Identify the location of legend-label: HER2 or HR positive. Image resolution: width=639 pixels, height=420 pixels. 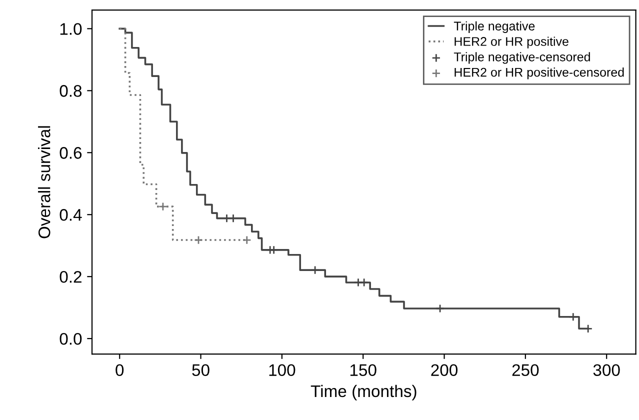
(511, 42).